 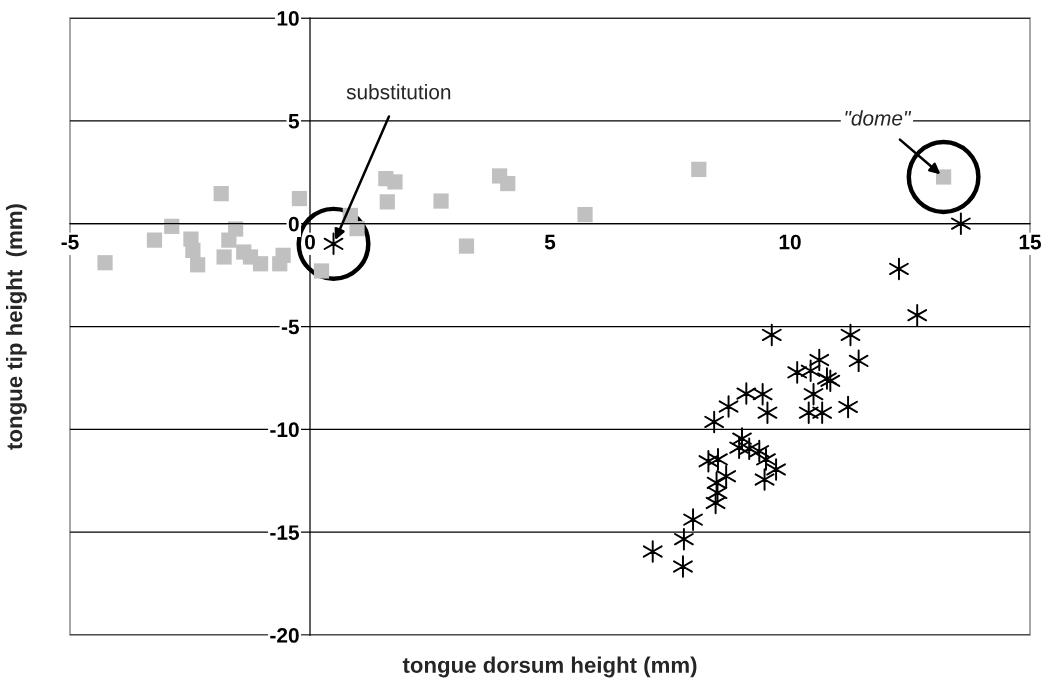 What do you see at coordinates (550, 242) in the screenshot?
I see `x-tick-label: 5` at bounding box center [550, 242].